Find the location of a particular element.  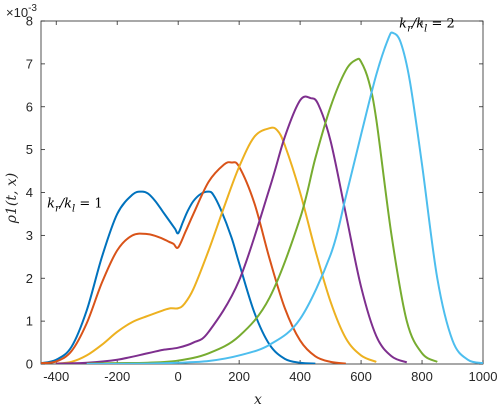

x-tick-label: 600 is located at coordinates (361, 376).